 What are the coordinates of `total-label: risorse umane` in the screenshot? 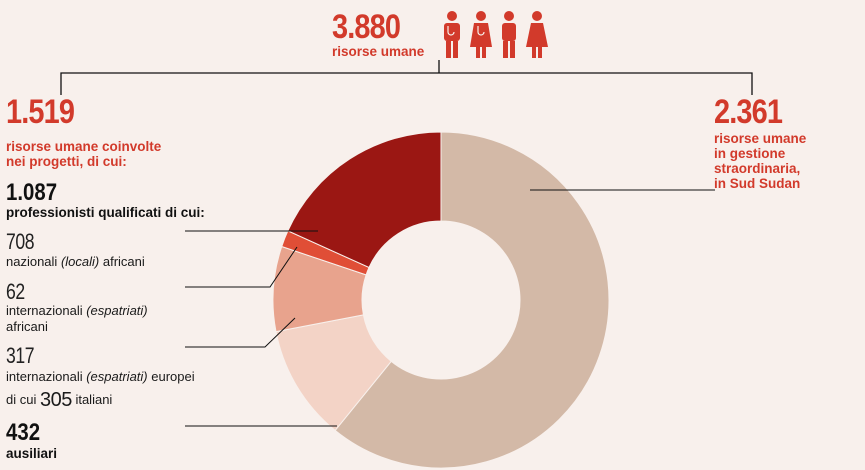 It's located at (378, 51).